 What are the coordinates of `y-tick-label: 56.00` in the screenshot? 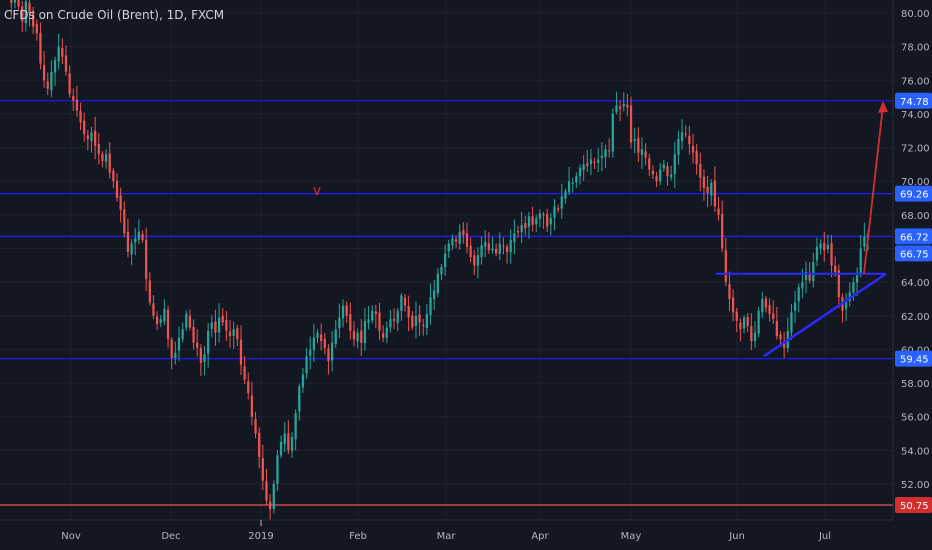 It's located at (915, 418).